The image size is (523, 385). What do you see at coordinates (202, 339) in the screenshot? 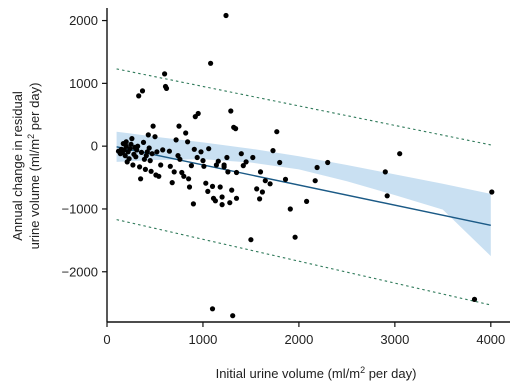
I see `x-tick-label: 1000` at bounding box center [202, 339].